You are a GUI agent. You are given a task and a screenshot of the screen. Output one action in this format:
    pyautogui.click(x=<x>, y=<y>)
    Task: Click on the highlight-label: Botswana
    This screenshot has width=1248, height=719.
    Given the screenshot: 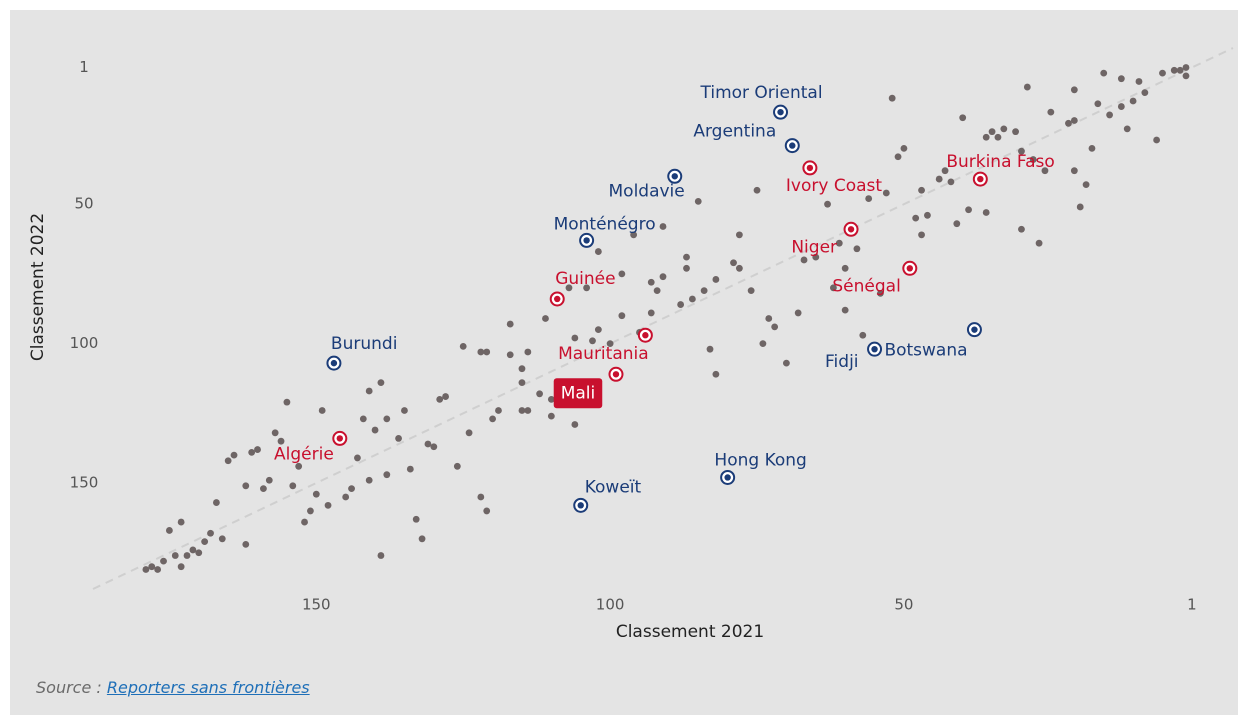 What is the action you would take?
    pyautogui.click(x=925, y=351)
    